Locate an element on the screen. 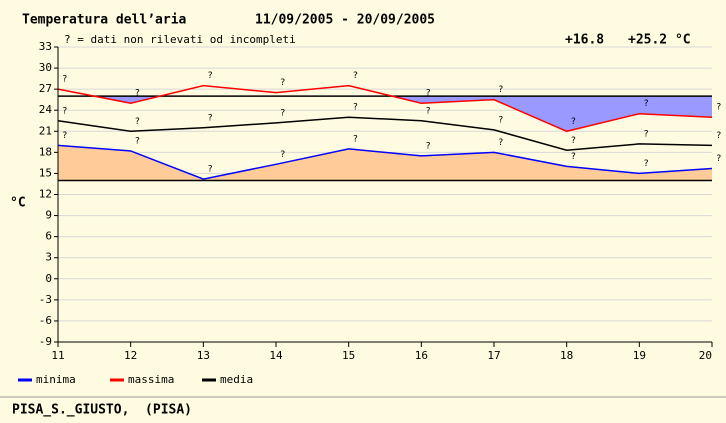 This screenshot has width=726, height=423. footer: PISA_S._GIUSTO, (PISA) is located at coordinates (102, 410).